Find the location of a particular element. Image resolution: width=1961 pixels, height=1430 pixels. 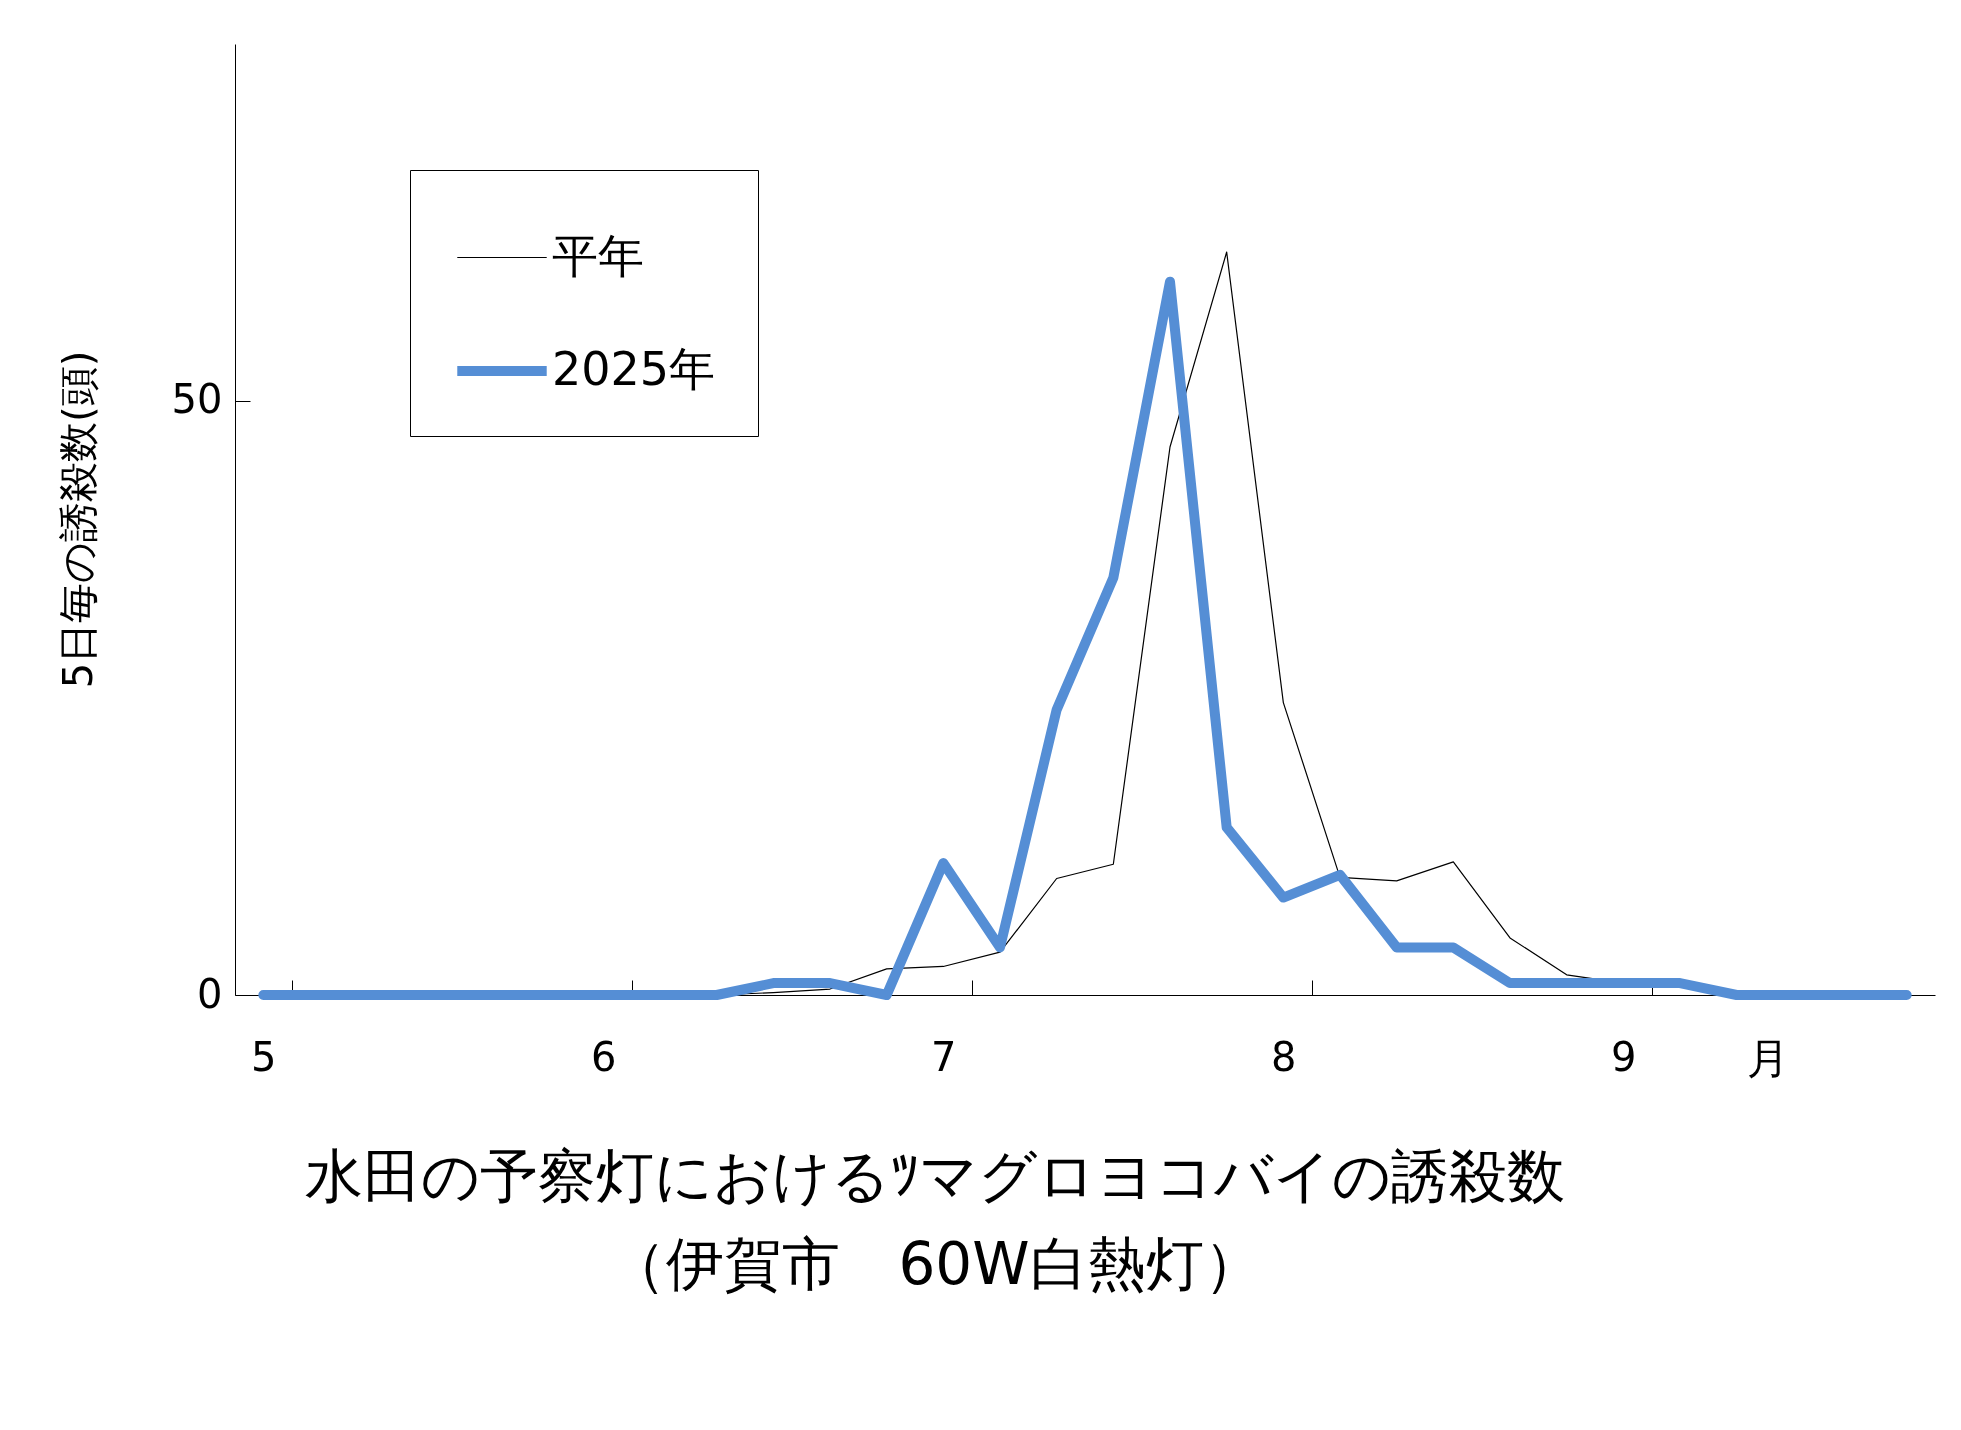

x-tick-label: 6 is located at coordinates (604, 1056).